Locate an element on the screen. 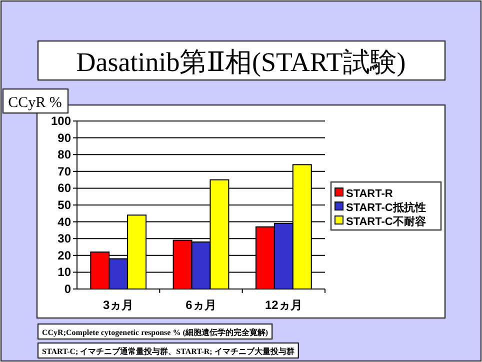 This screenshot has height=362, width=482. text: START-C; イマチニブ通常量投与群、START-R; イマチニブ大量投与群 is located at coordinates (168, 351).